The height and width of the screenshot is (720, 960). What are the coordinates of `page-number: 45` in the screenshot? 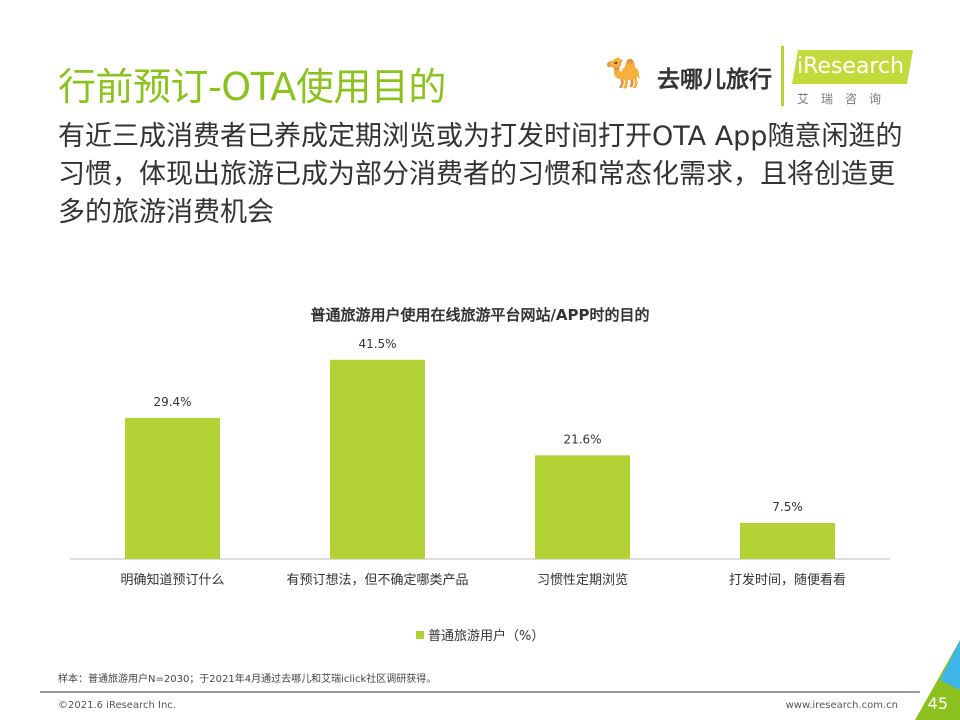 It's located at (937, 703).